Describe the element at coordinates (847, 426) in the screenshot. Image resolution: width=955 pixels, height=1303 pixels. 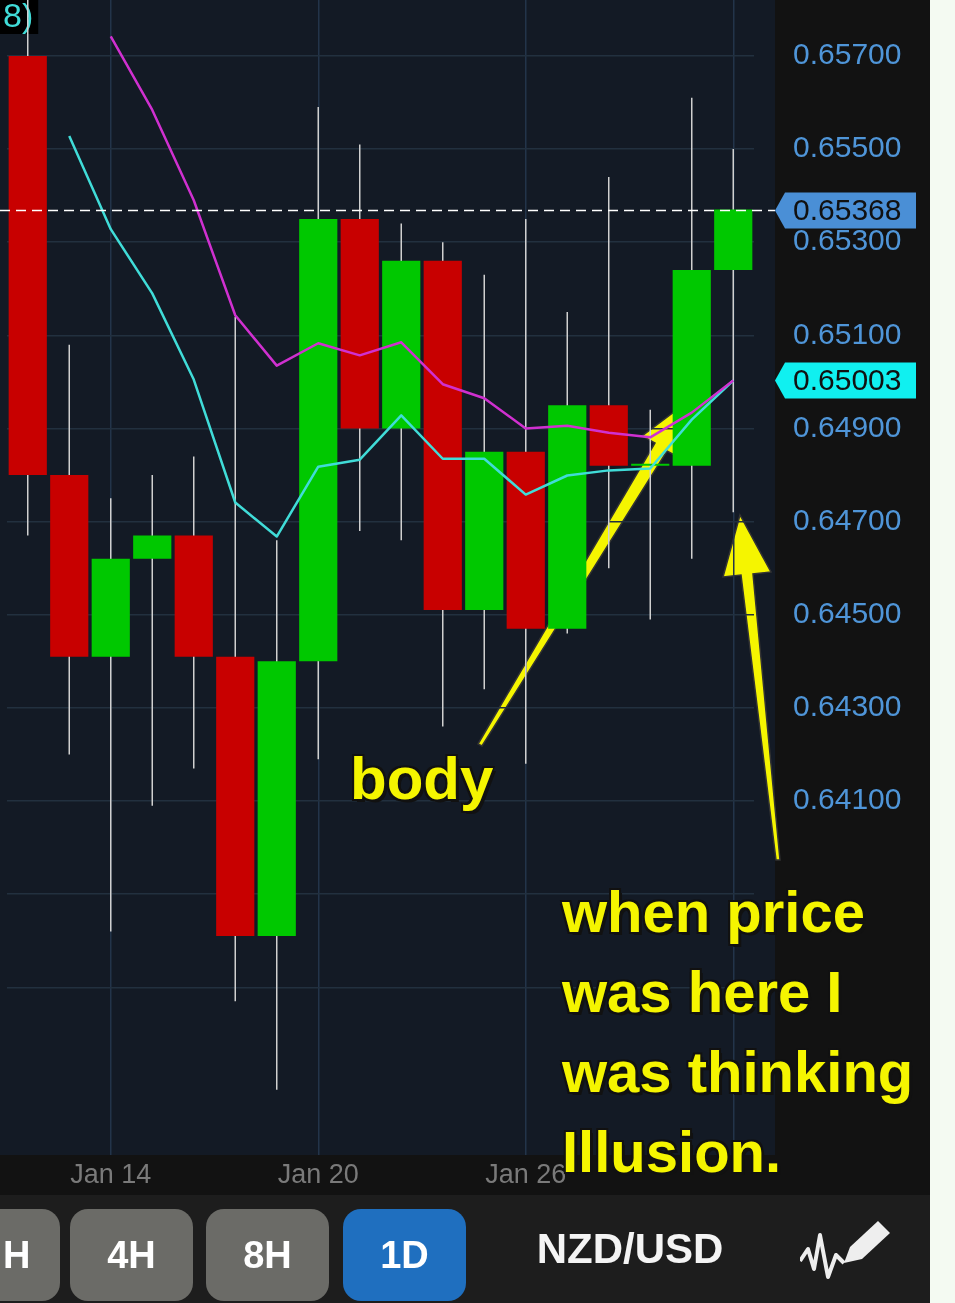
I see `y-tick-label: 0.64900` at that location.